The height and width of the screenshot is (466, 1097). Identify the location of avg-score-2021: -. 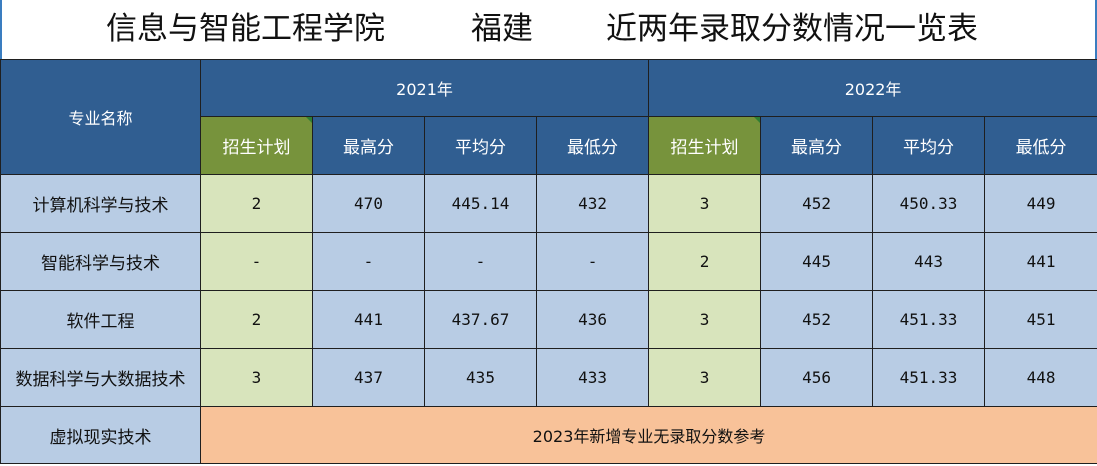
(480, 261).